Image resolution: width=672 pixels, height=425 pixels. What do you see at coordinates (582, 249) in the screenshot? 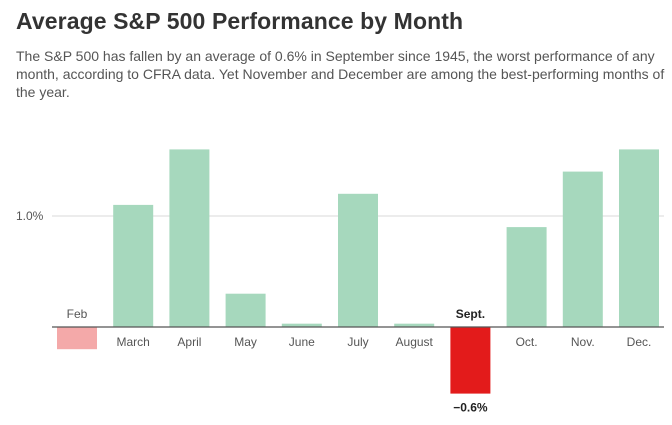
I see `bar-nov` at bounding box center [582, 249].